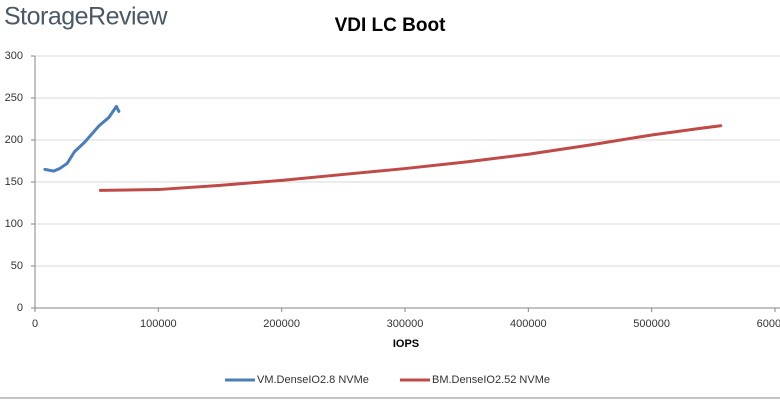  What do you see at coordinates (313, 380) in the screenshot?
I see `legend-label: VM.DenseIO2.8 NVMe` at bounding box center [313, 380].